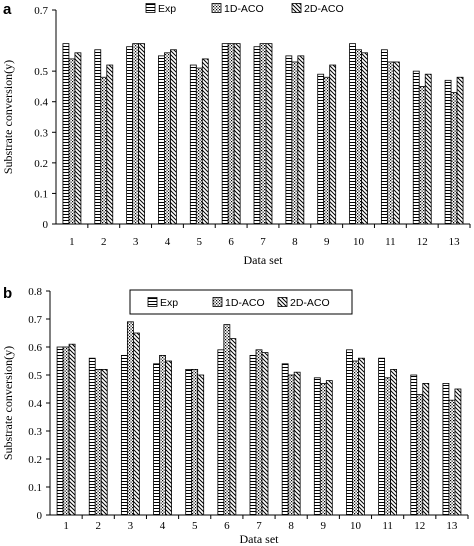 The height and width of the screenshot is (546, 474). Describe the element at coordinates (324, 9) in the screenshot. I see `legend-label: 2D-ACO` at that location.